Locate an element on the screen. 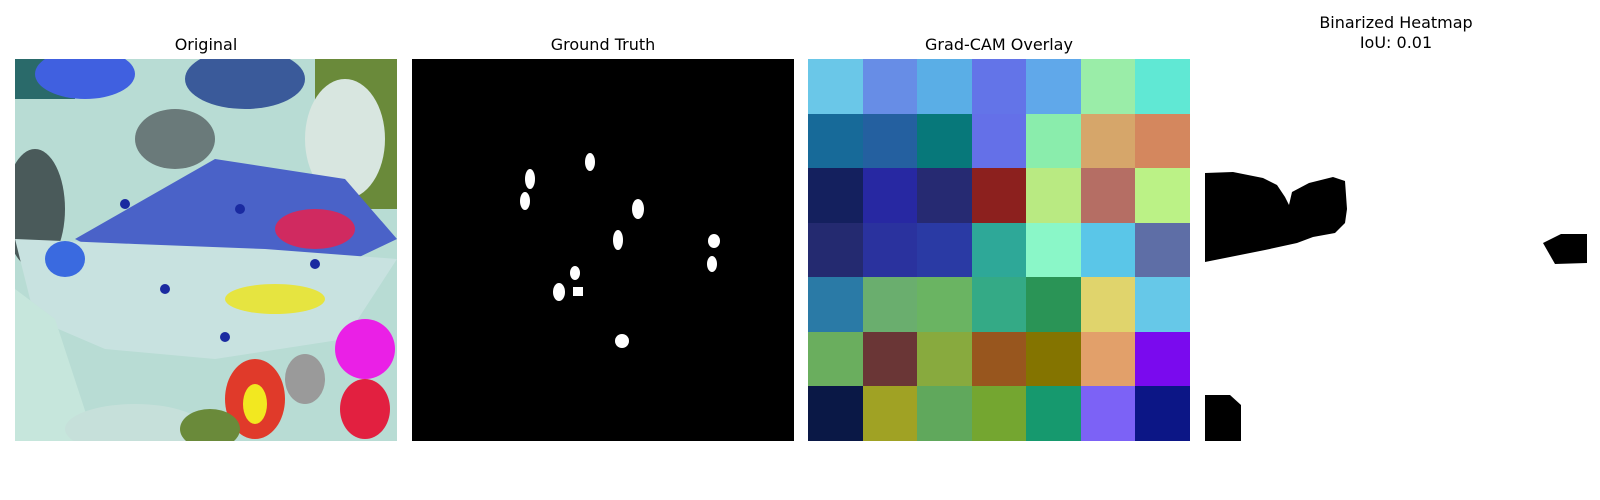 This screenshot has height=500, width=1600. binarized-heatmap-title: Binarized Heatmap IoU: 0.01 is located at coordinates (1396, 33).